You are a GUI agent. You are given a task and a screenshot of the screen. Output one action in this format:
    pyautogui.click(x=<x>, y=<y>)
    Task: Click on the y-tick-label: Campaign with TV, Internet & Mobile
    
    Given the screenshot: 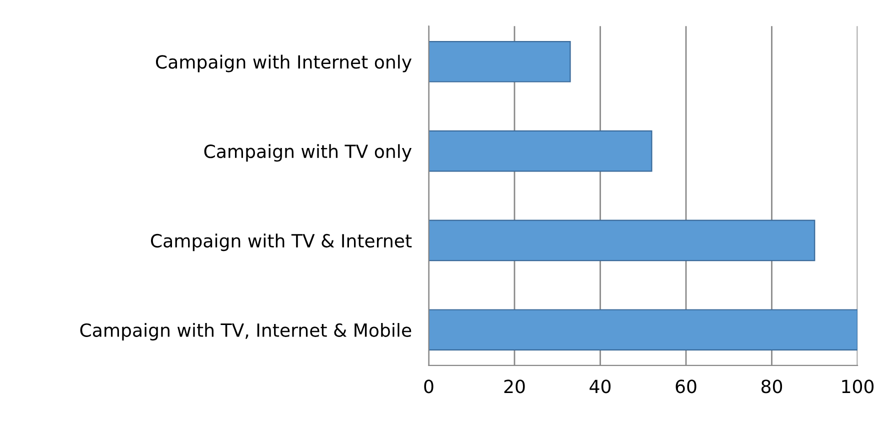 What is the action you would take?
    pyautogui.click(x=246, y=331)
    